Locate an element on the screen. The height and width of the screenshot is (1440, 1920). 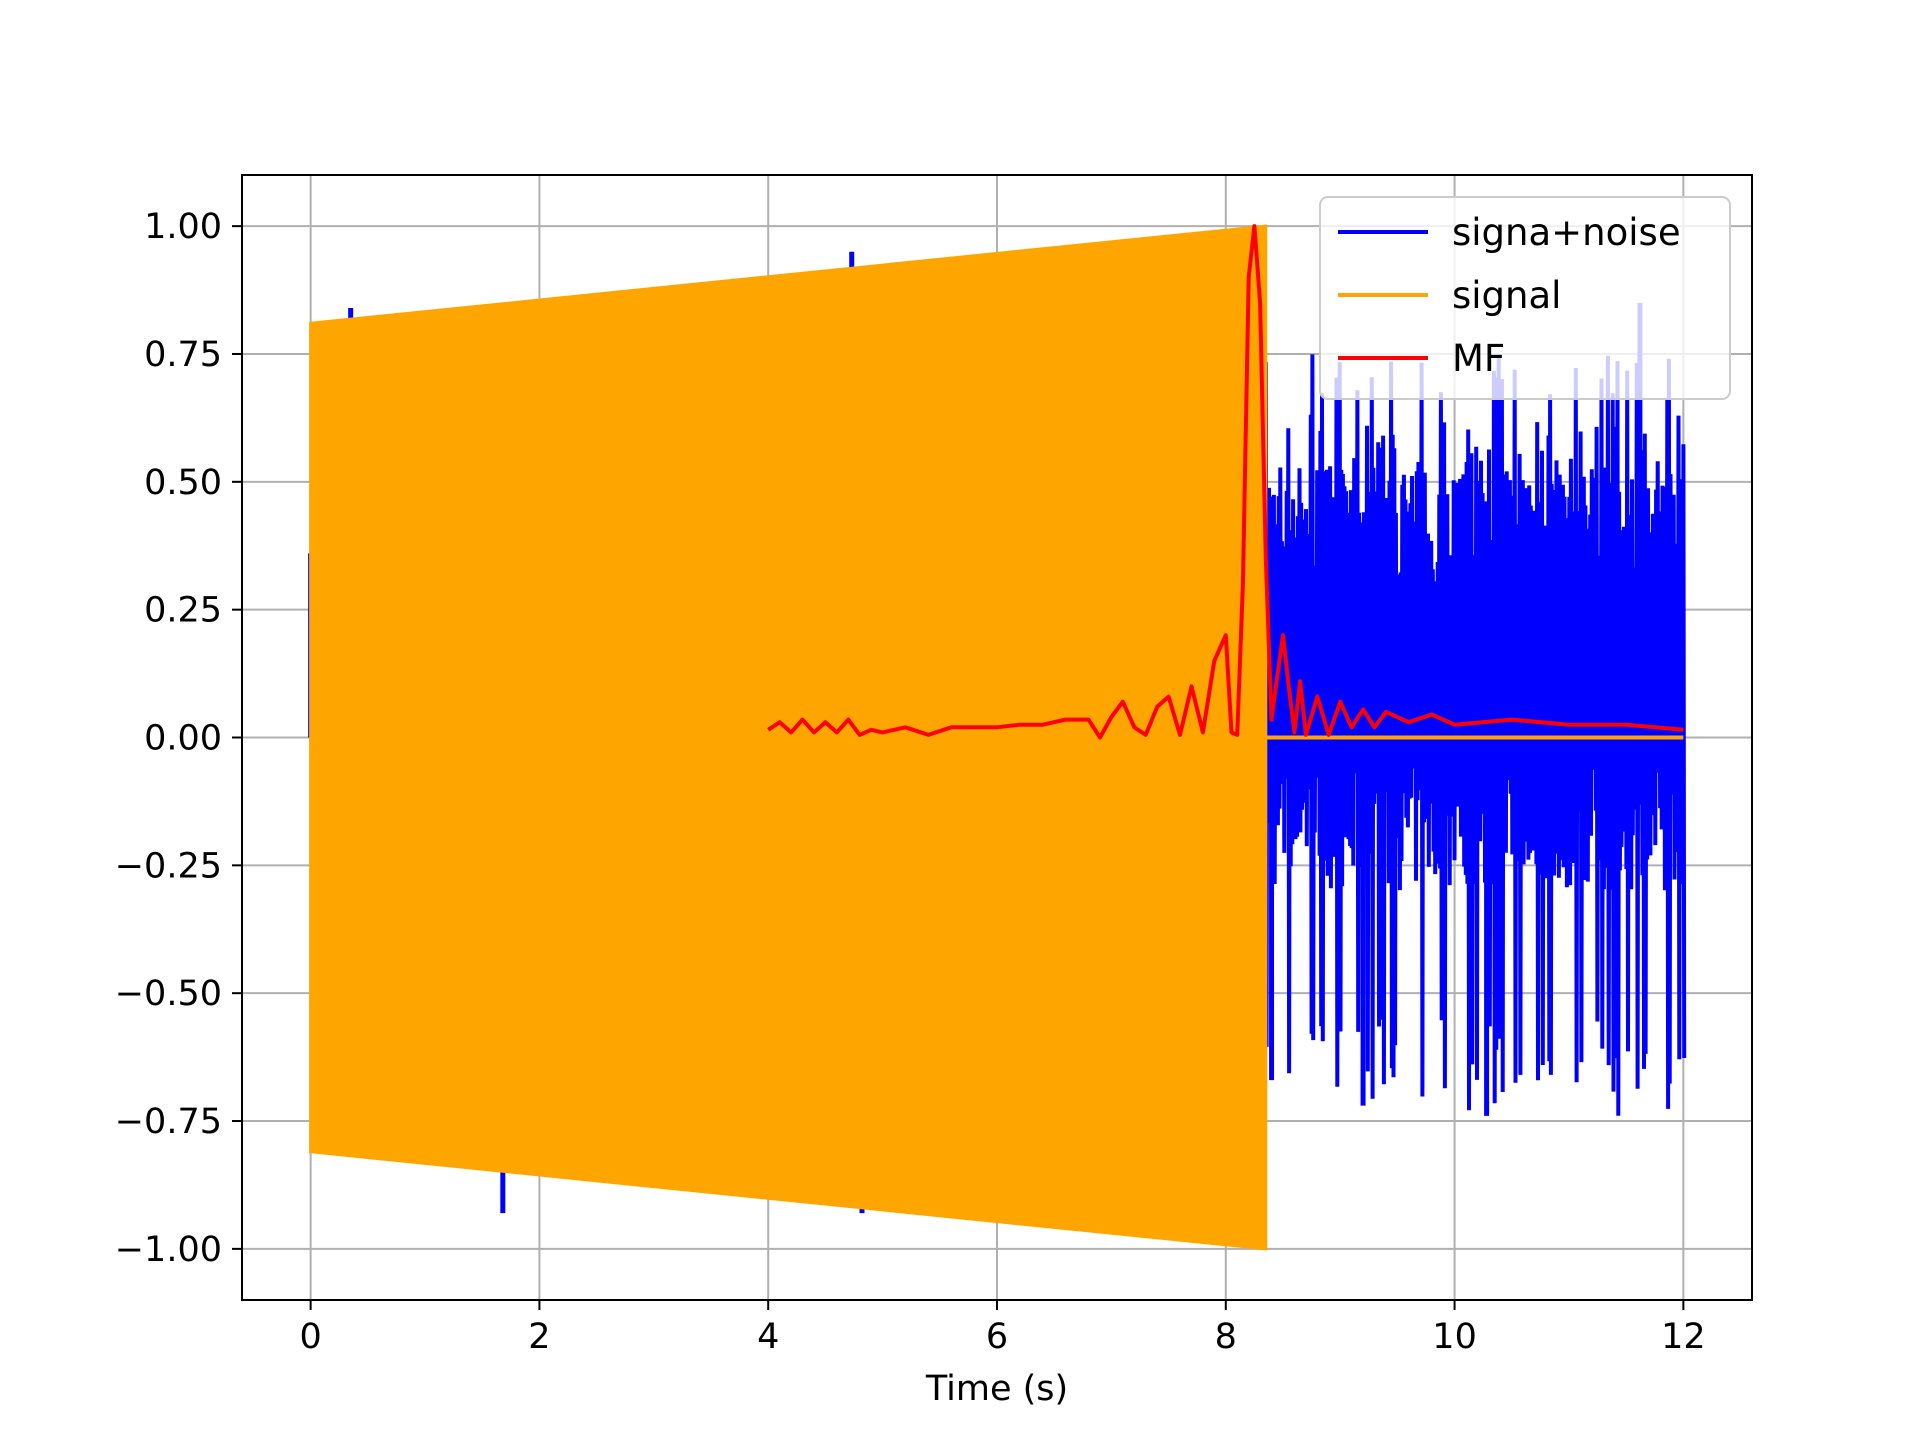
y-tick-label: −1.00 is located at coordinates (168, 1250).